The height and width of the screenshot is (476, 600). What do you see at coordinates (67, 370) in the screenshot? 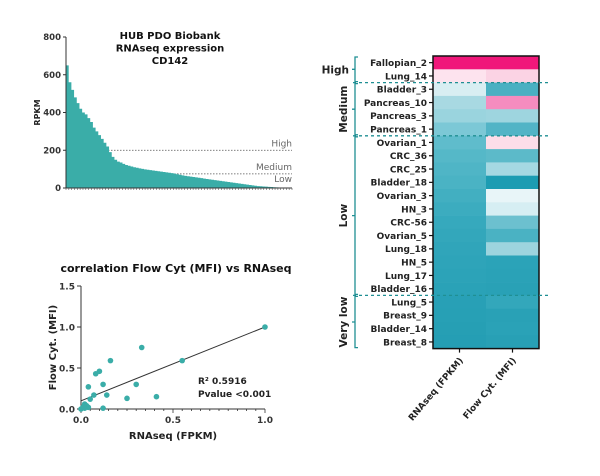
I see `y-tick-label: 0.5` at bounding box center [67, 370].